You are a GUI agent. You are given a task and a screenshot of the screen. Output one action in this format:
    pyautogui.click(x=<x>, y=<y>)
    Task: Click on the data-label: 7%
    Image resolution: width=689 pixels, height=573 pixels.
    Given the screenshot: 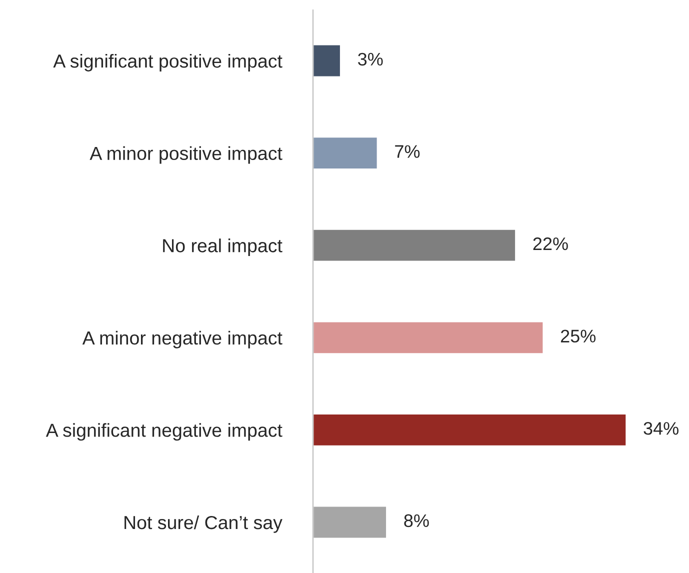 What is the action you would take?
    pyautogui.click(x=407, y=151)
    